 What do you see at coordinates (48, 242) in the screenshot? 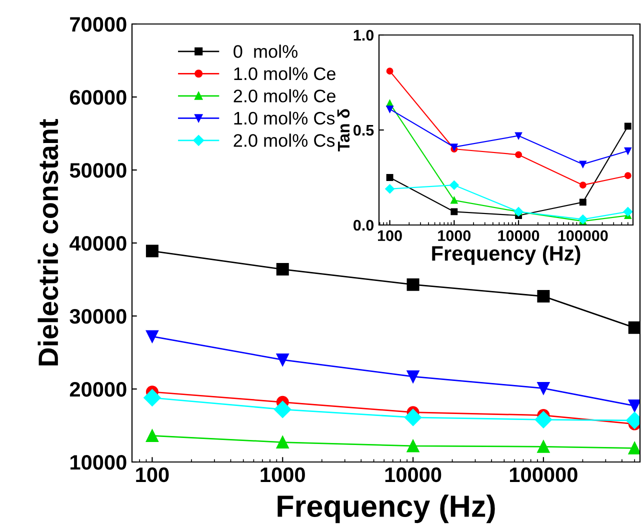
I see `y-axis-title: Dielectric constant` at bounding box center [48, 242].